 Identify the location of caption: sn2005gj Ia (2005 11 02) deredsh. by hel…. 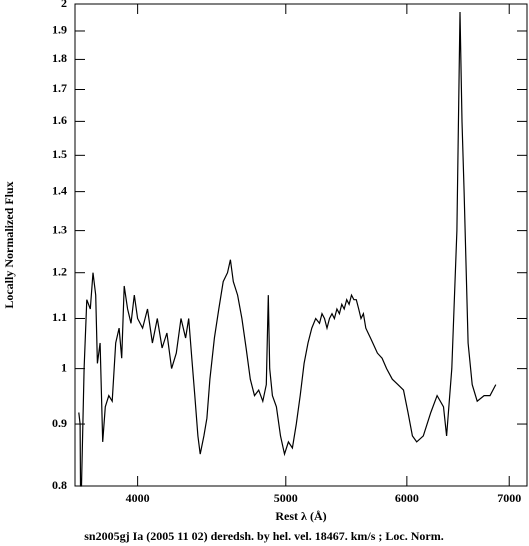
(263, 536).